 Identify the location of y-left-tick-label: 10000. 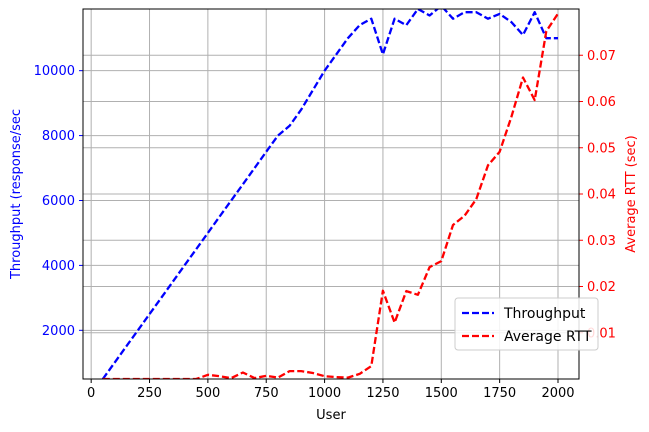
(54, 71).